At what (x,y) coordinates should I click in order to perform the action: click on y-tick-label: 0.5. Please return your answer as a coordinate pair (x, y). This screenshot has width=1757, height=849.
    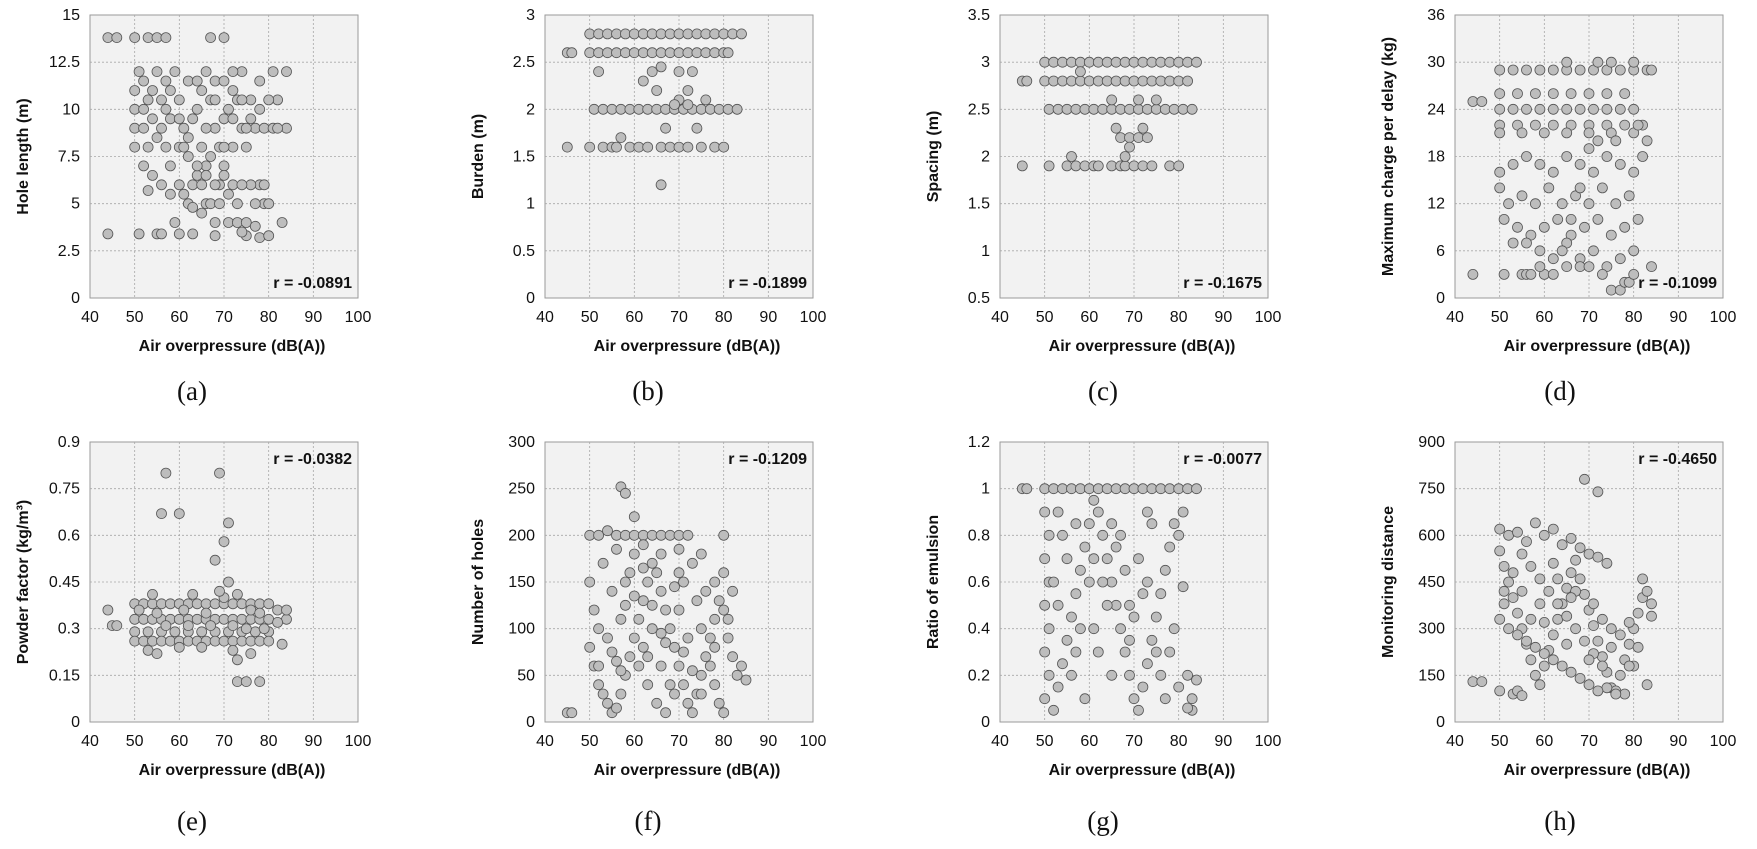
    Looking at the image, I should click on (524, 251).